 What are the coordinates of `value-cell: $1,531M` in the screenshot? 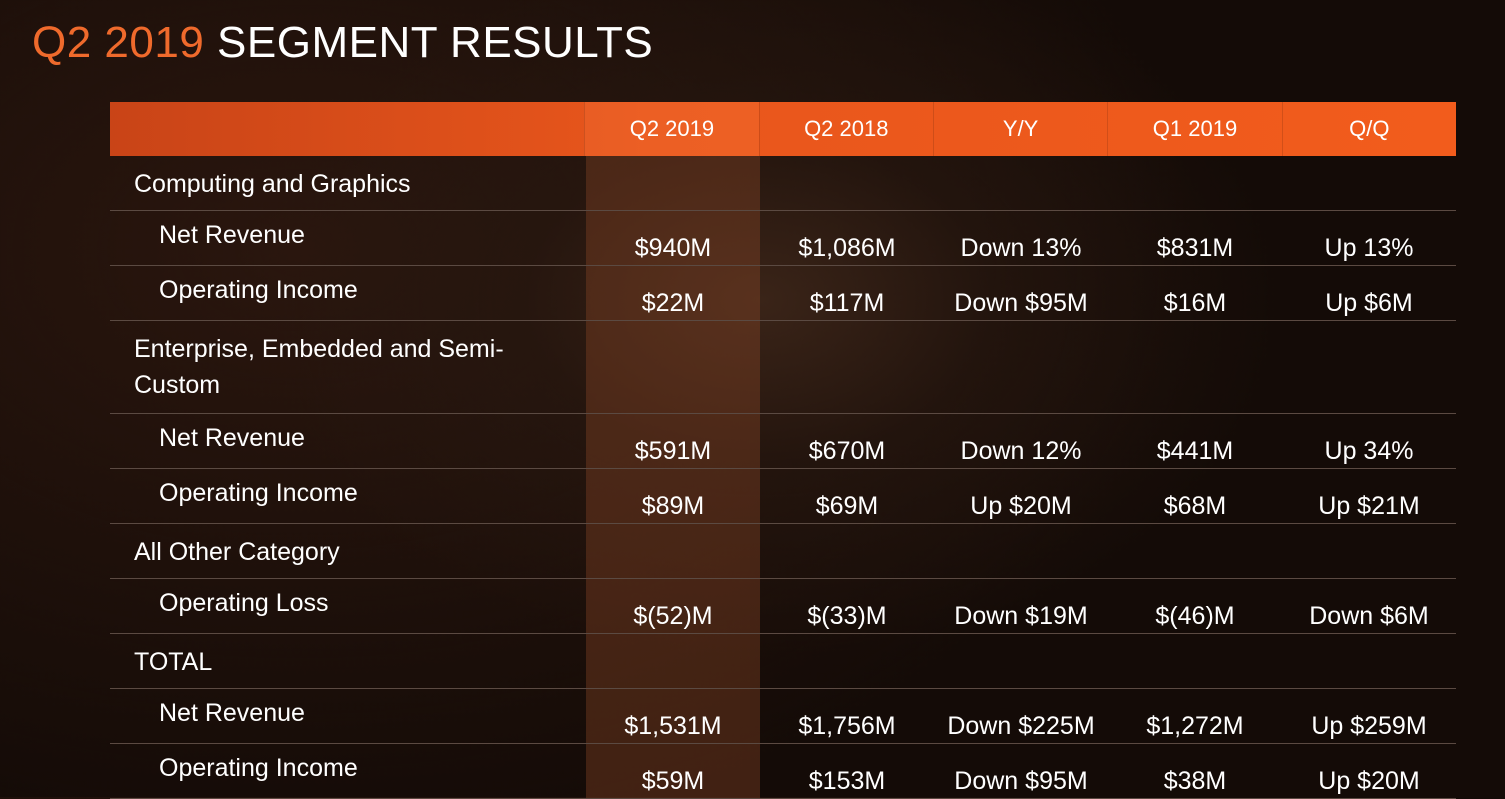 It's located at (673, 716).